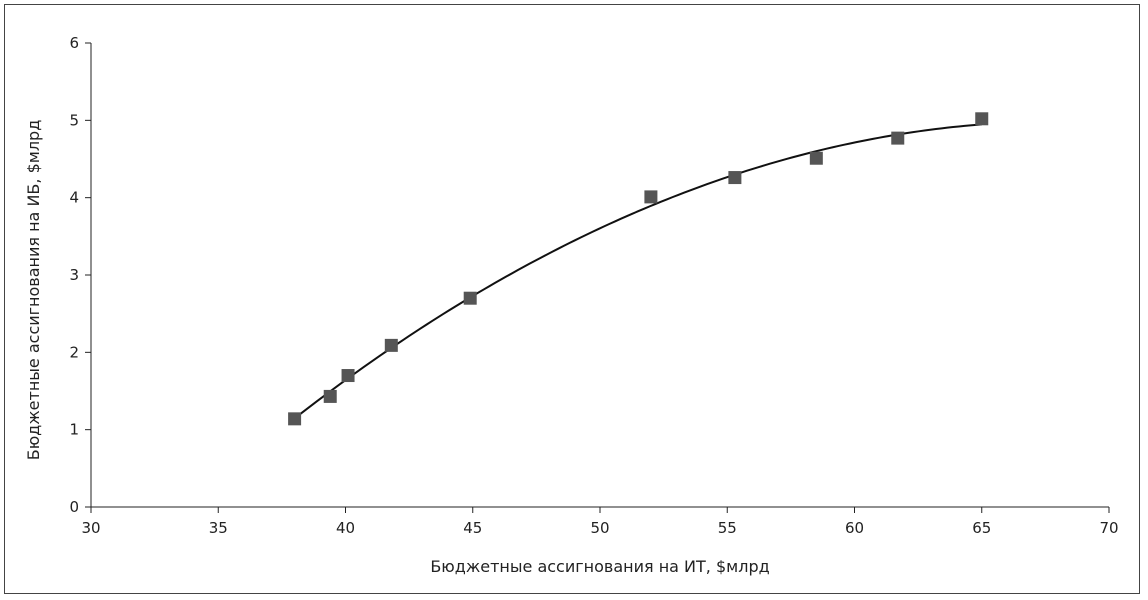 The width and height of the screenshot is (1148, 600). I want to click on y-tick-label: 6, so click(74, 43).